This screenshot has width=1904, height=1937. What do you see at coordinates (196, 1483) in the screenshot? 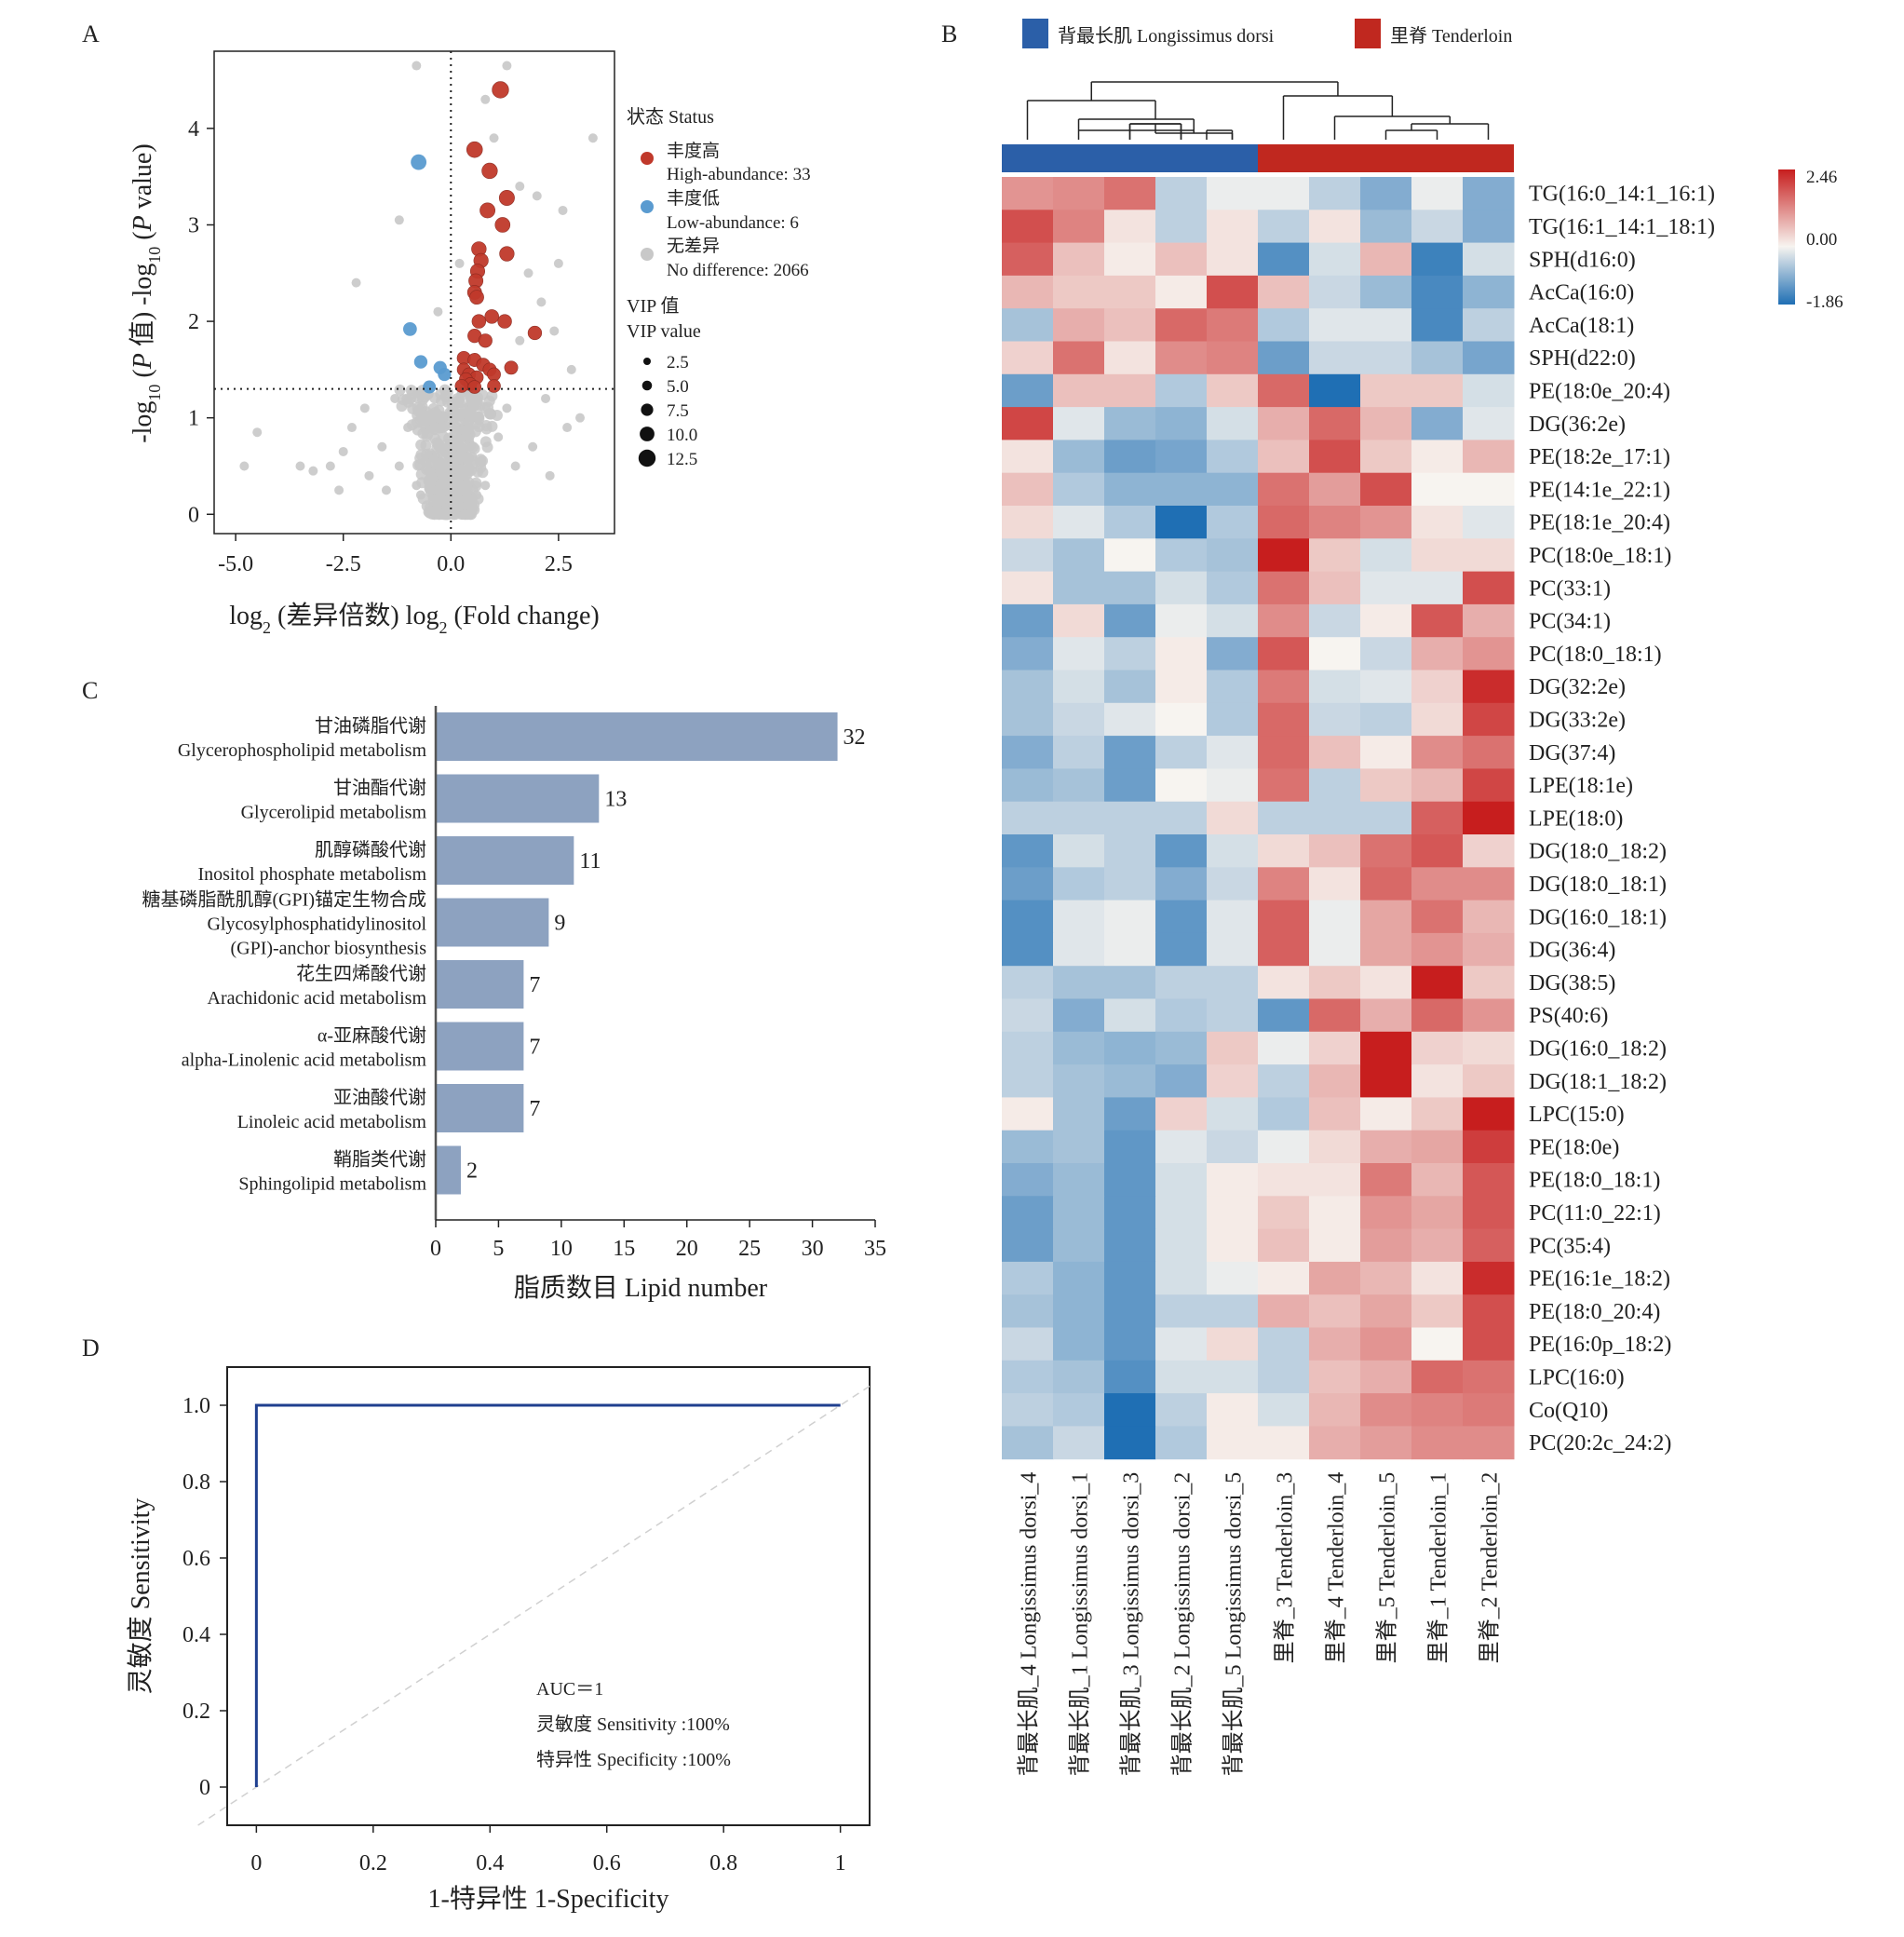
I see `roc-y-tick-label: 0.8` at bounding box center [196, 1483].